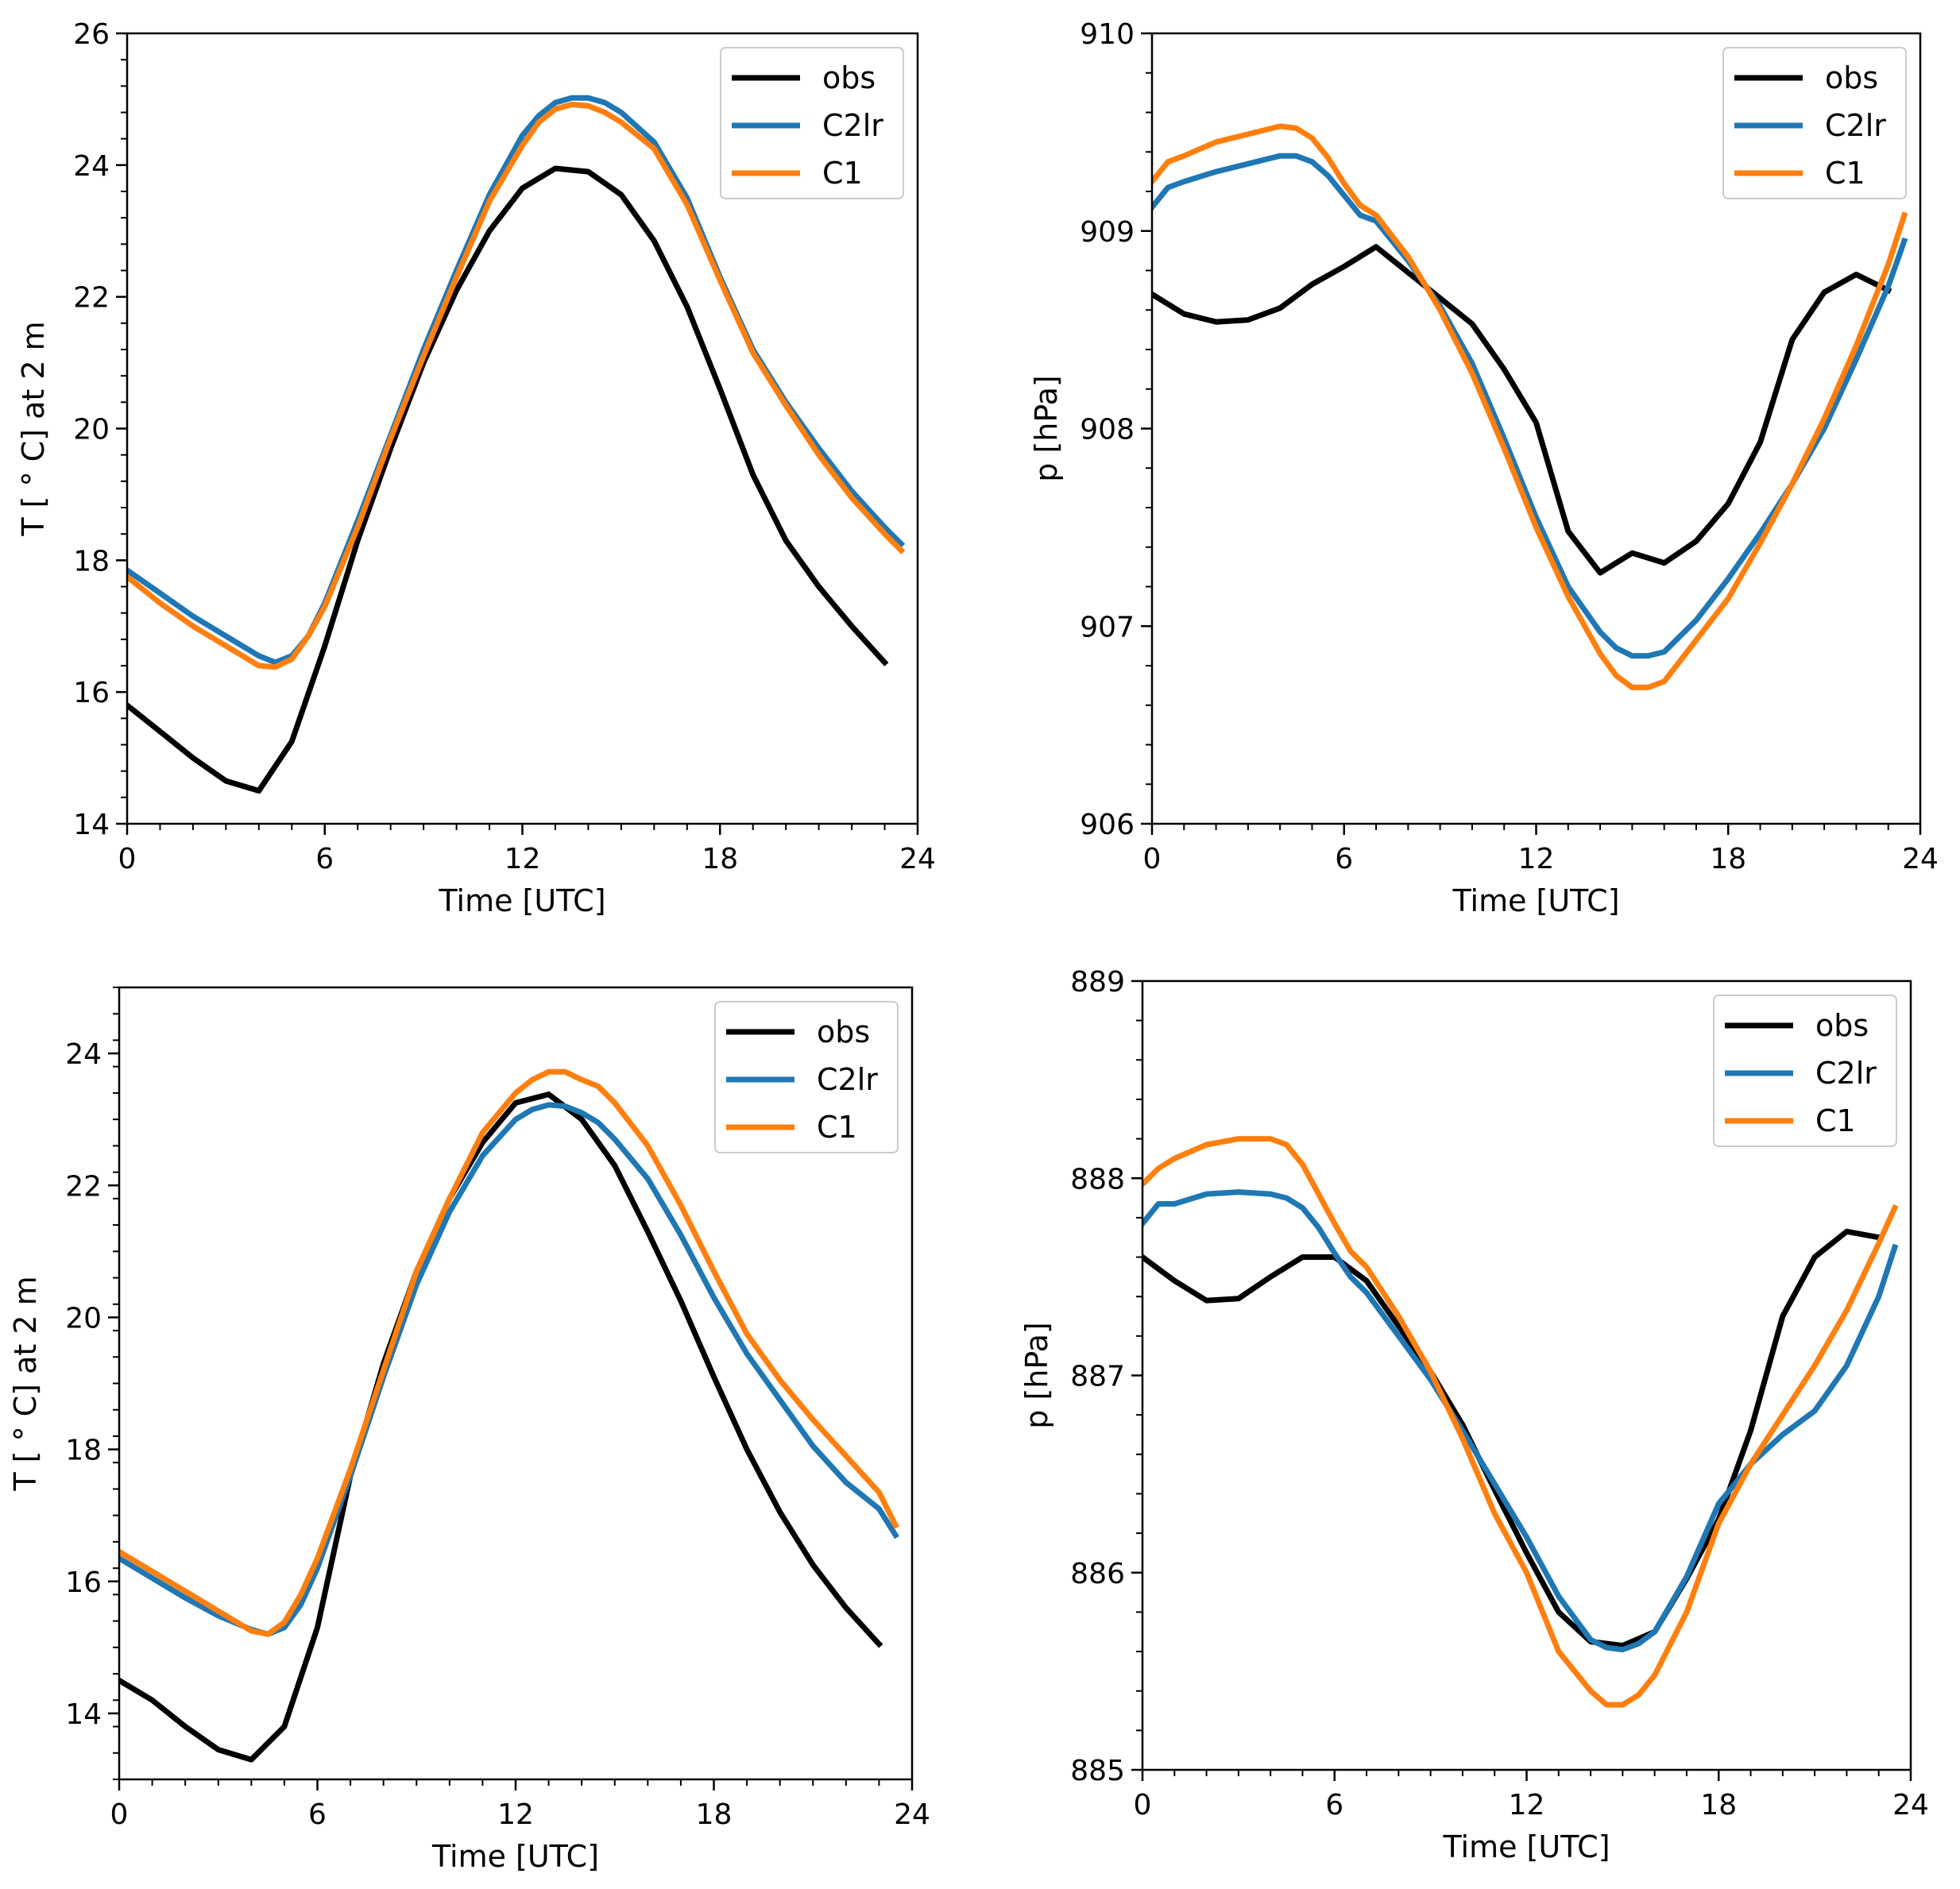  What do you see at coordinates (1097, 982) in the screenshot?
I see `y-tick-label: 889` at bounding box center [1097, 982].